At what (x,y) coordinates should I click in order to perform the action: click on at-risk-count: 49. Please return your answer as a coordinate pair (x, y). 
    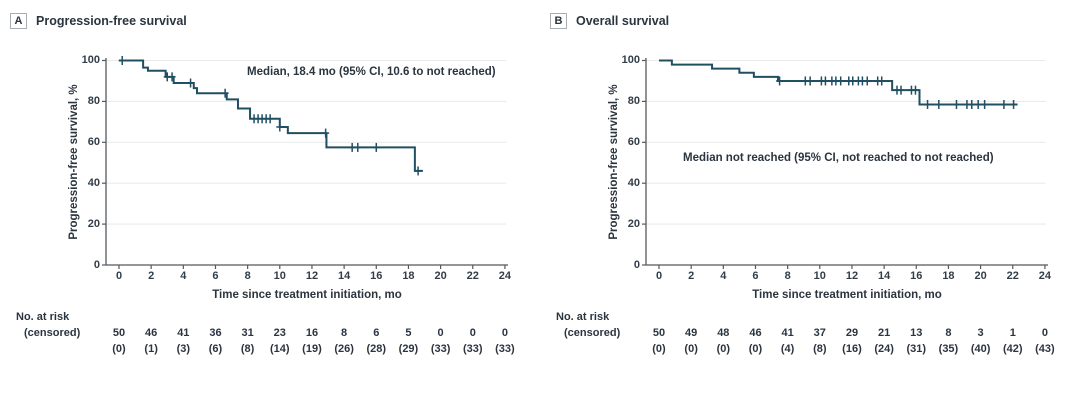
    Looking at the image, I should click on (691, 333).